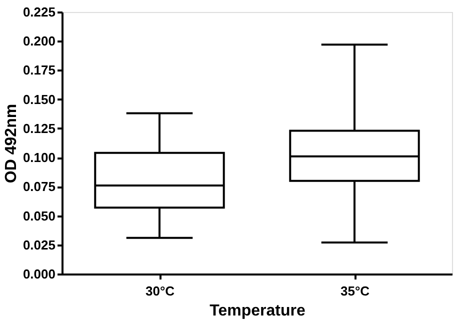 The width and height of the screenshot is (474, 325). I want to click on x-tick-label: 35°C, so click(355, 291).